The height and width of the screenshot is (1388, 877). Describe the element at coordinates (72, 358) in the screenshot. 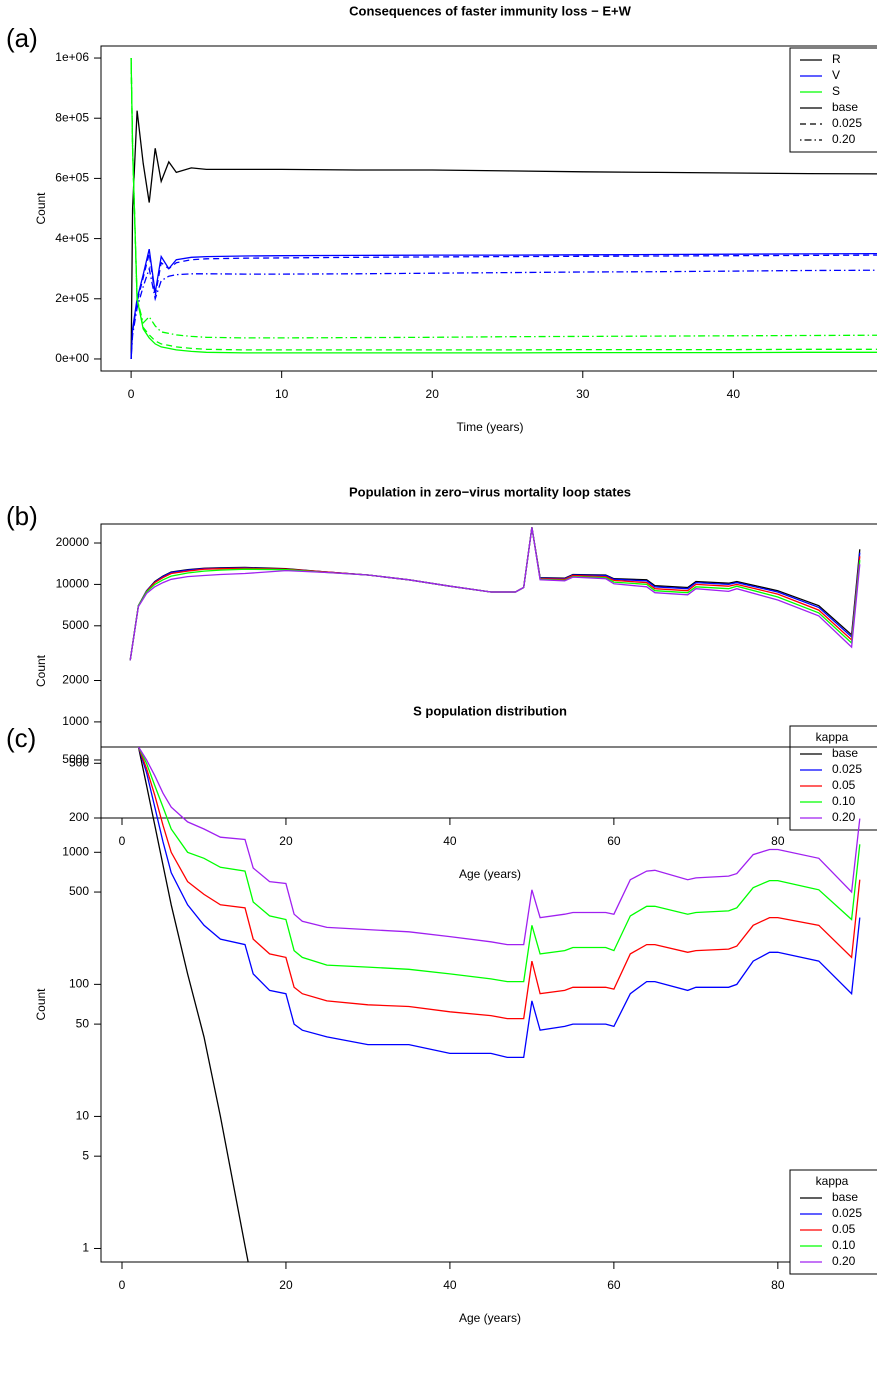

I see `y-tick-label: 0e+00` at that location.